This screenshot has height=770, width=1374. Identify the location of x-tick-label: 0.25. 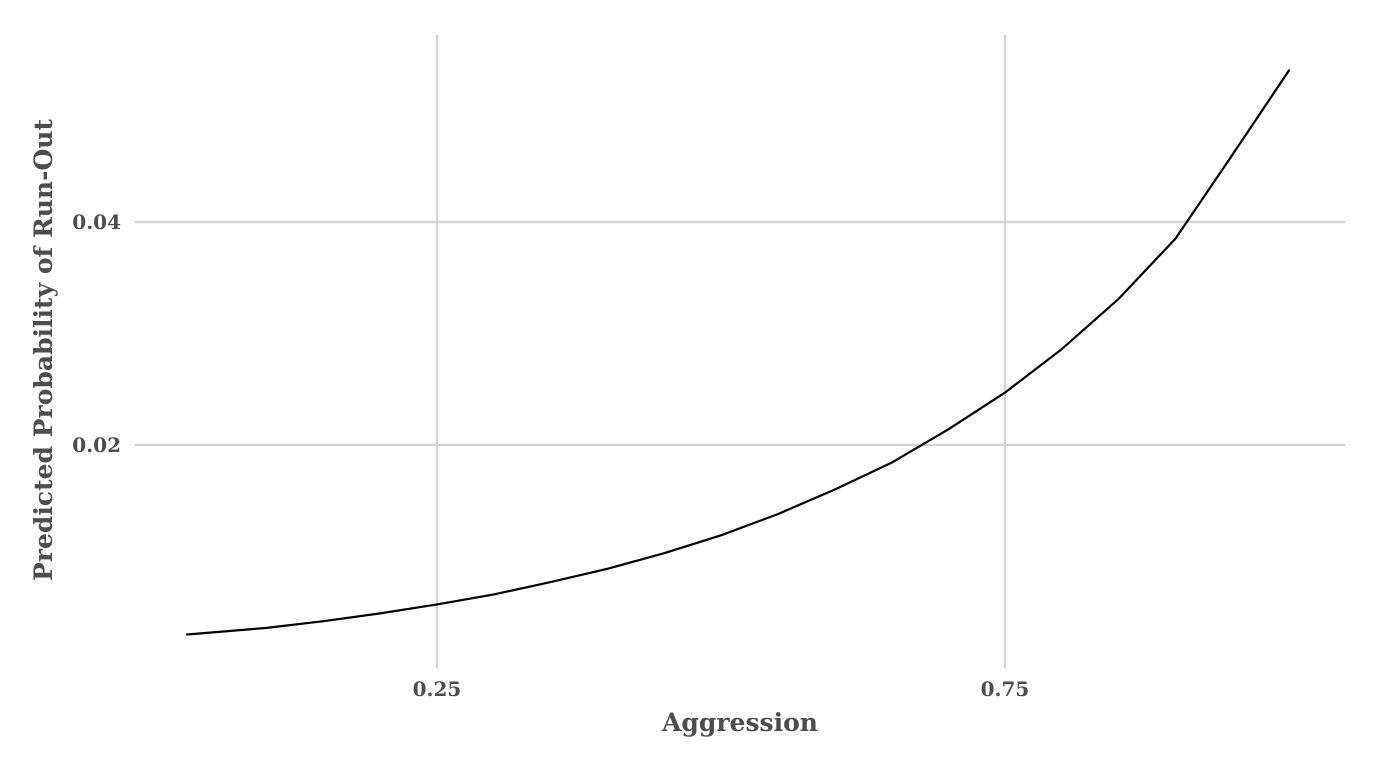
(437, 689).